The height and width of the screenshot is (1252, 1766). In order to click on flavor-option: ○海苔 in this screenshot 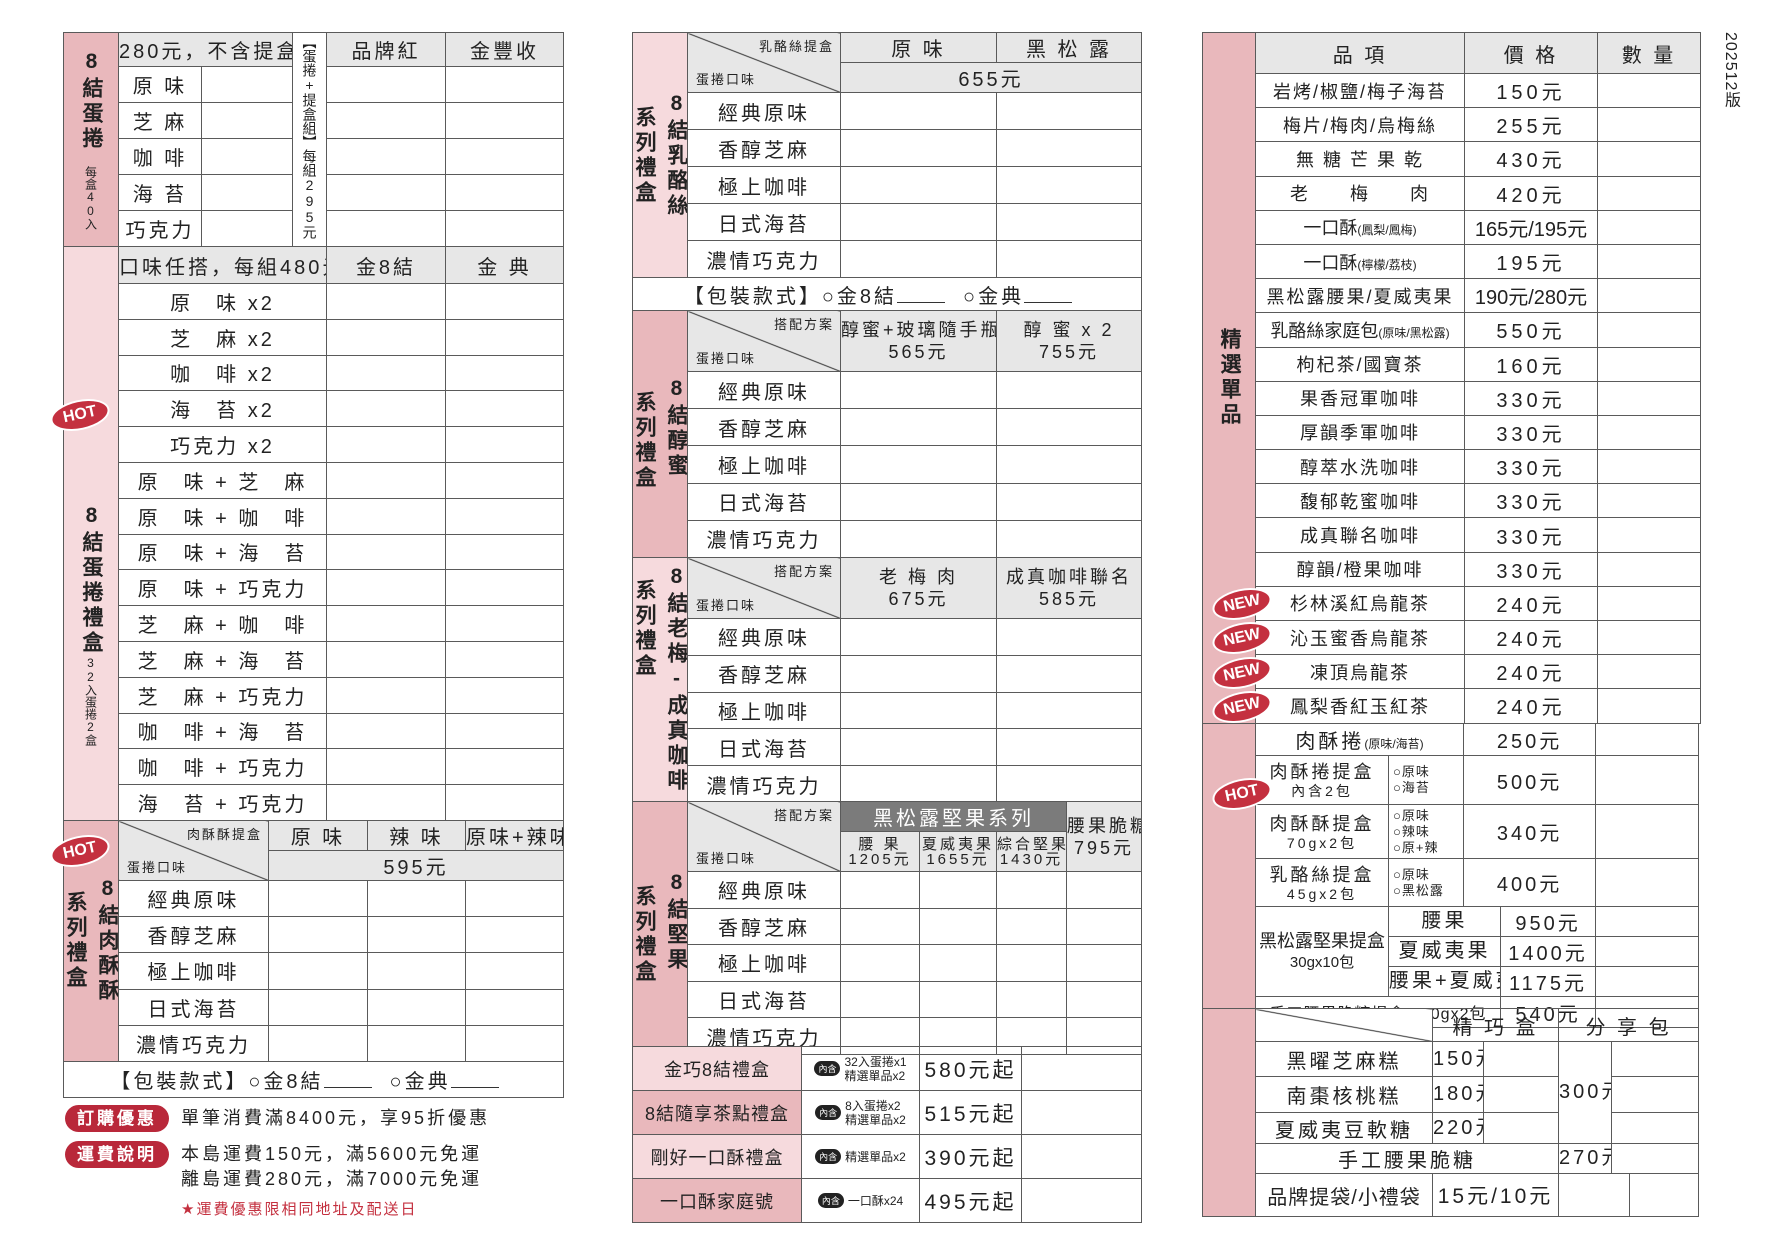, I will do `click(1411, 787)`.